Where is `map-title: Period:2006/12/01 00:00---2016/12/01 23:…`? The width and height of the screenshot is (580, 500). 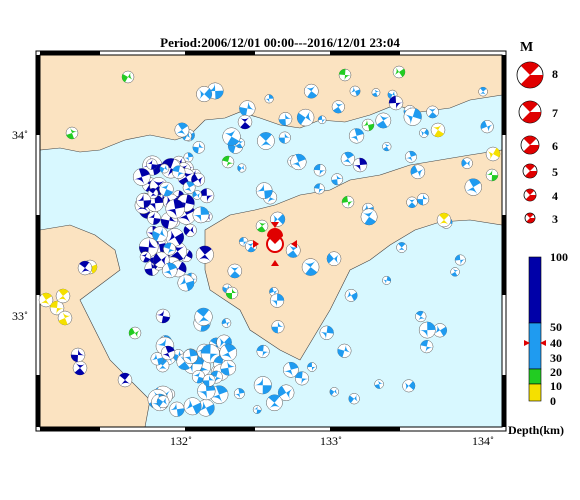
map-title: Period:2006/12/01 00:00---2016/12/01 23:… is located at coordinates (280, 42).